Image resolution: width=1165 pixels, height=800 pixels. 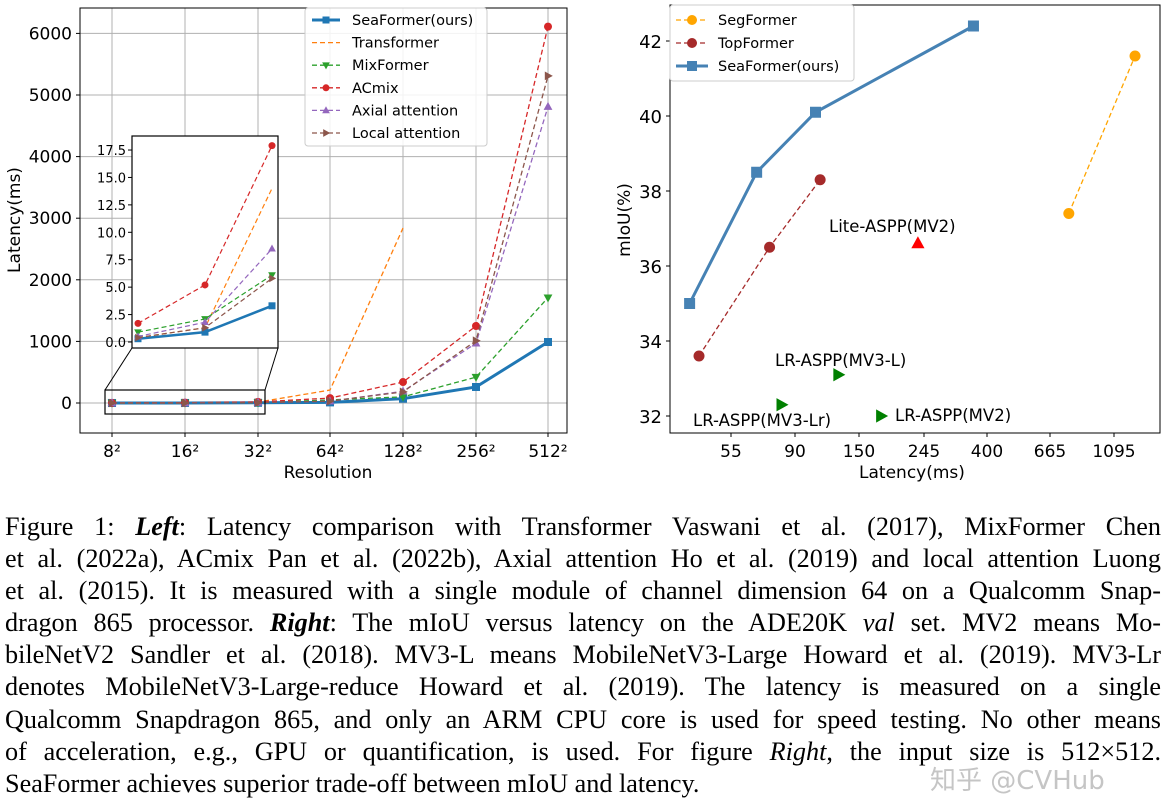 What do you see at coordinates (953, 415) in the screenshot?
I see `annotation-label: LR-ASPP(MV2)` at bounding box center [953, 415].